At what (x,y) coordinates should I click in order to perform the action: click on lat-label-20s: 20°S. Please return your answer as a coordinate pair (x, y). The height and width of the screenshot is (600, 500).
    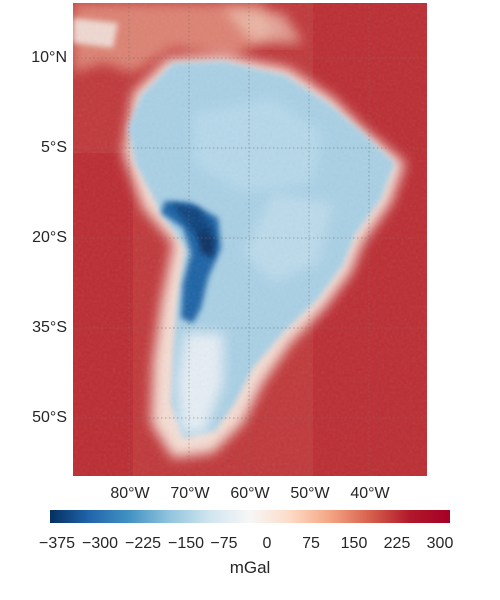
    Looking at the image, I should click on (49, 237).